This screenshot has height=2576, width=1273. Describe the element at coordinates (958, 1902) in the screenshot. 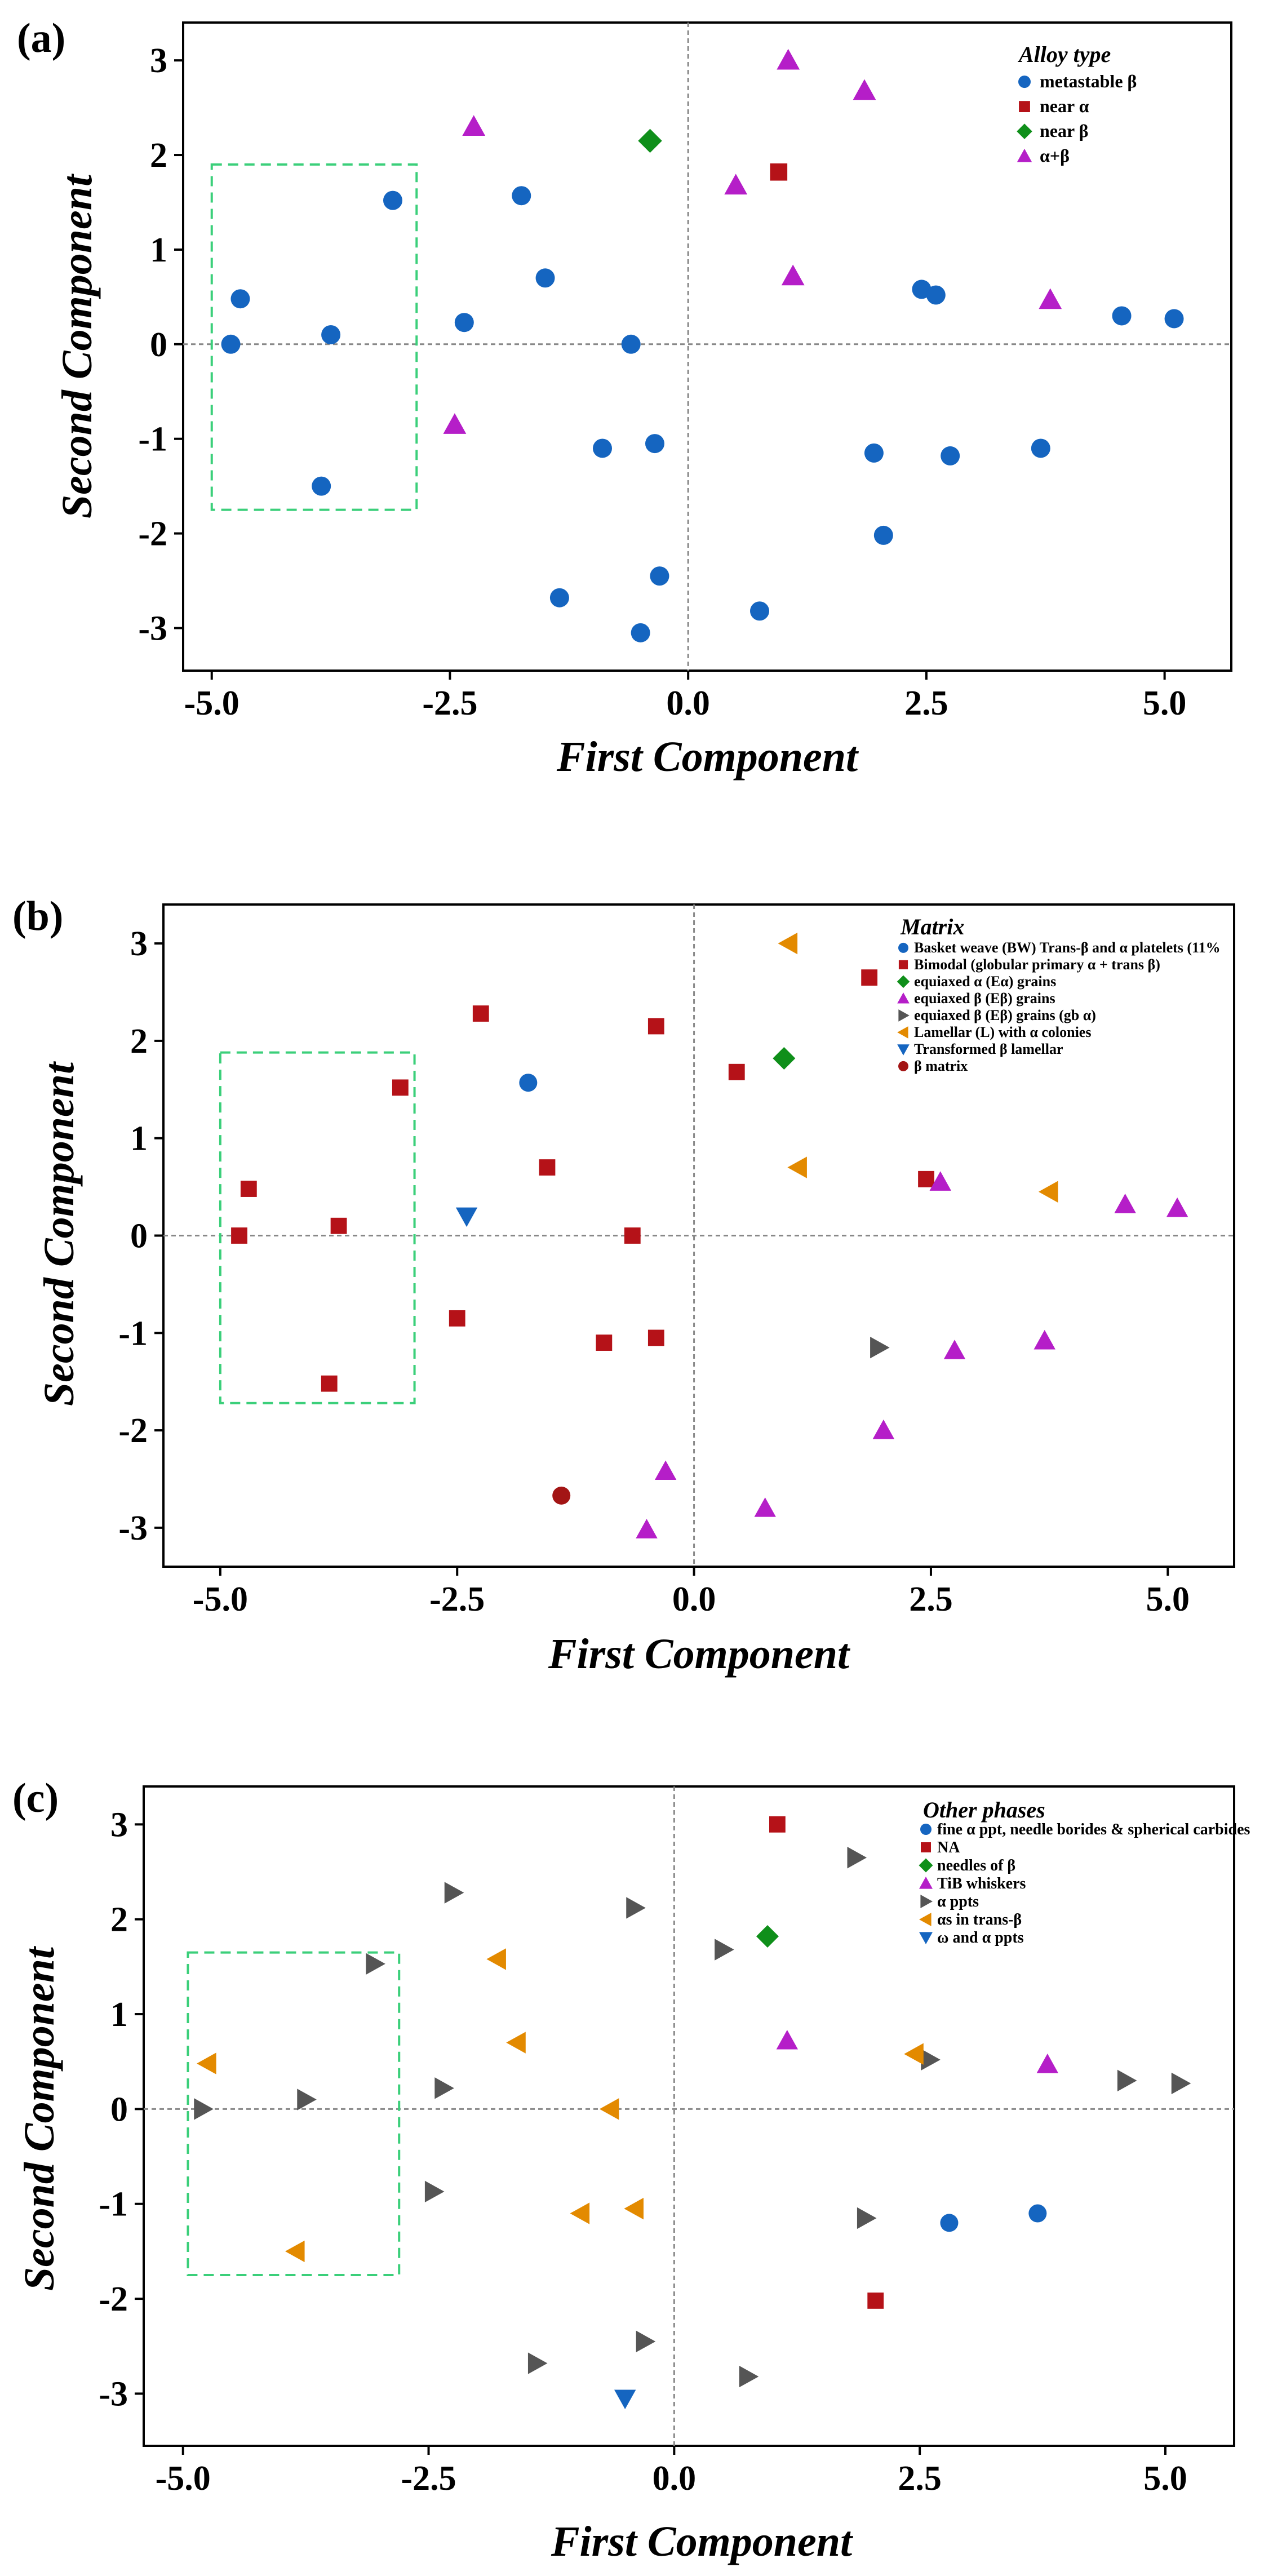

I see `legend-entry: α ppts` at that location.